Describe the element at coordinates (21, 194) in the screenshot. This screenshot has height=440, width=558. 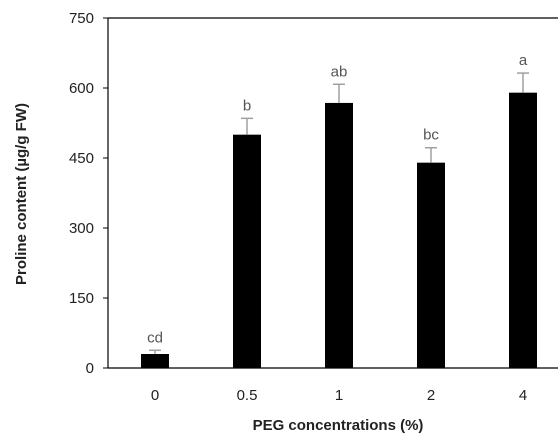
I see `y-axis-title: Proline content (µg/g FW)` at that location.